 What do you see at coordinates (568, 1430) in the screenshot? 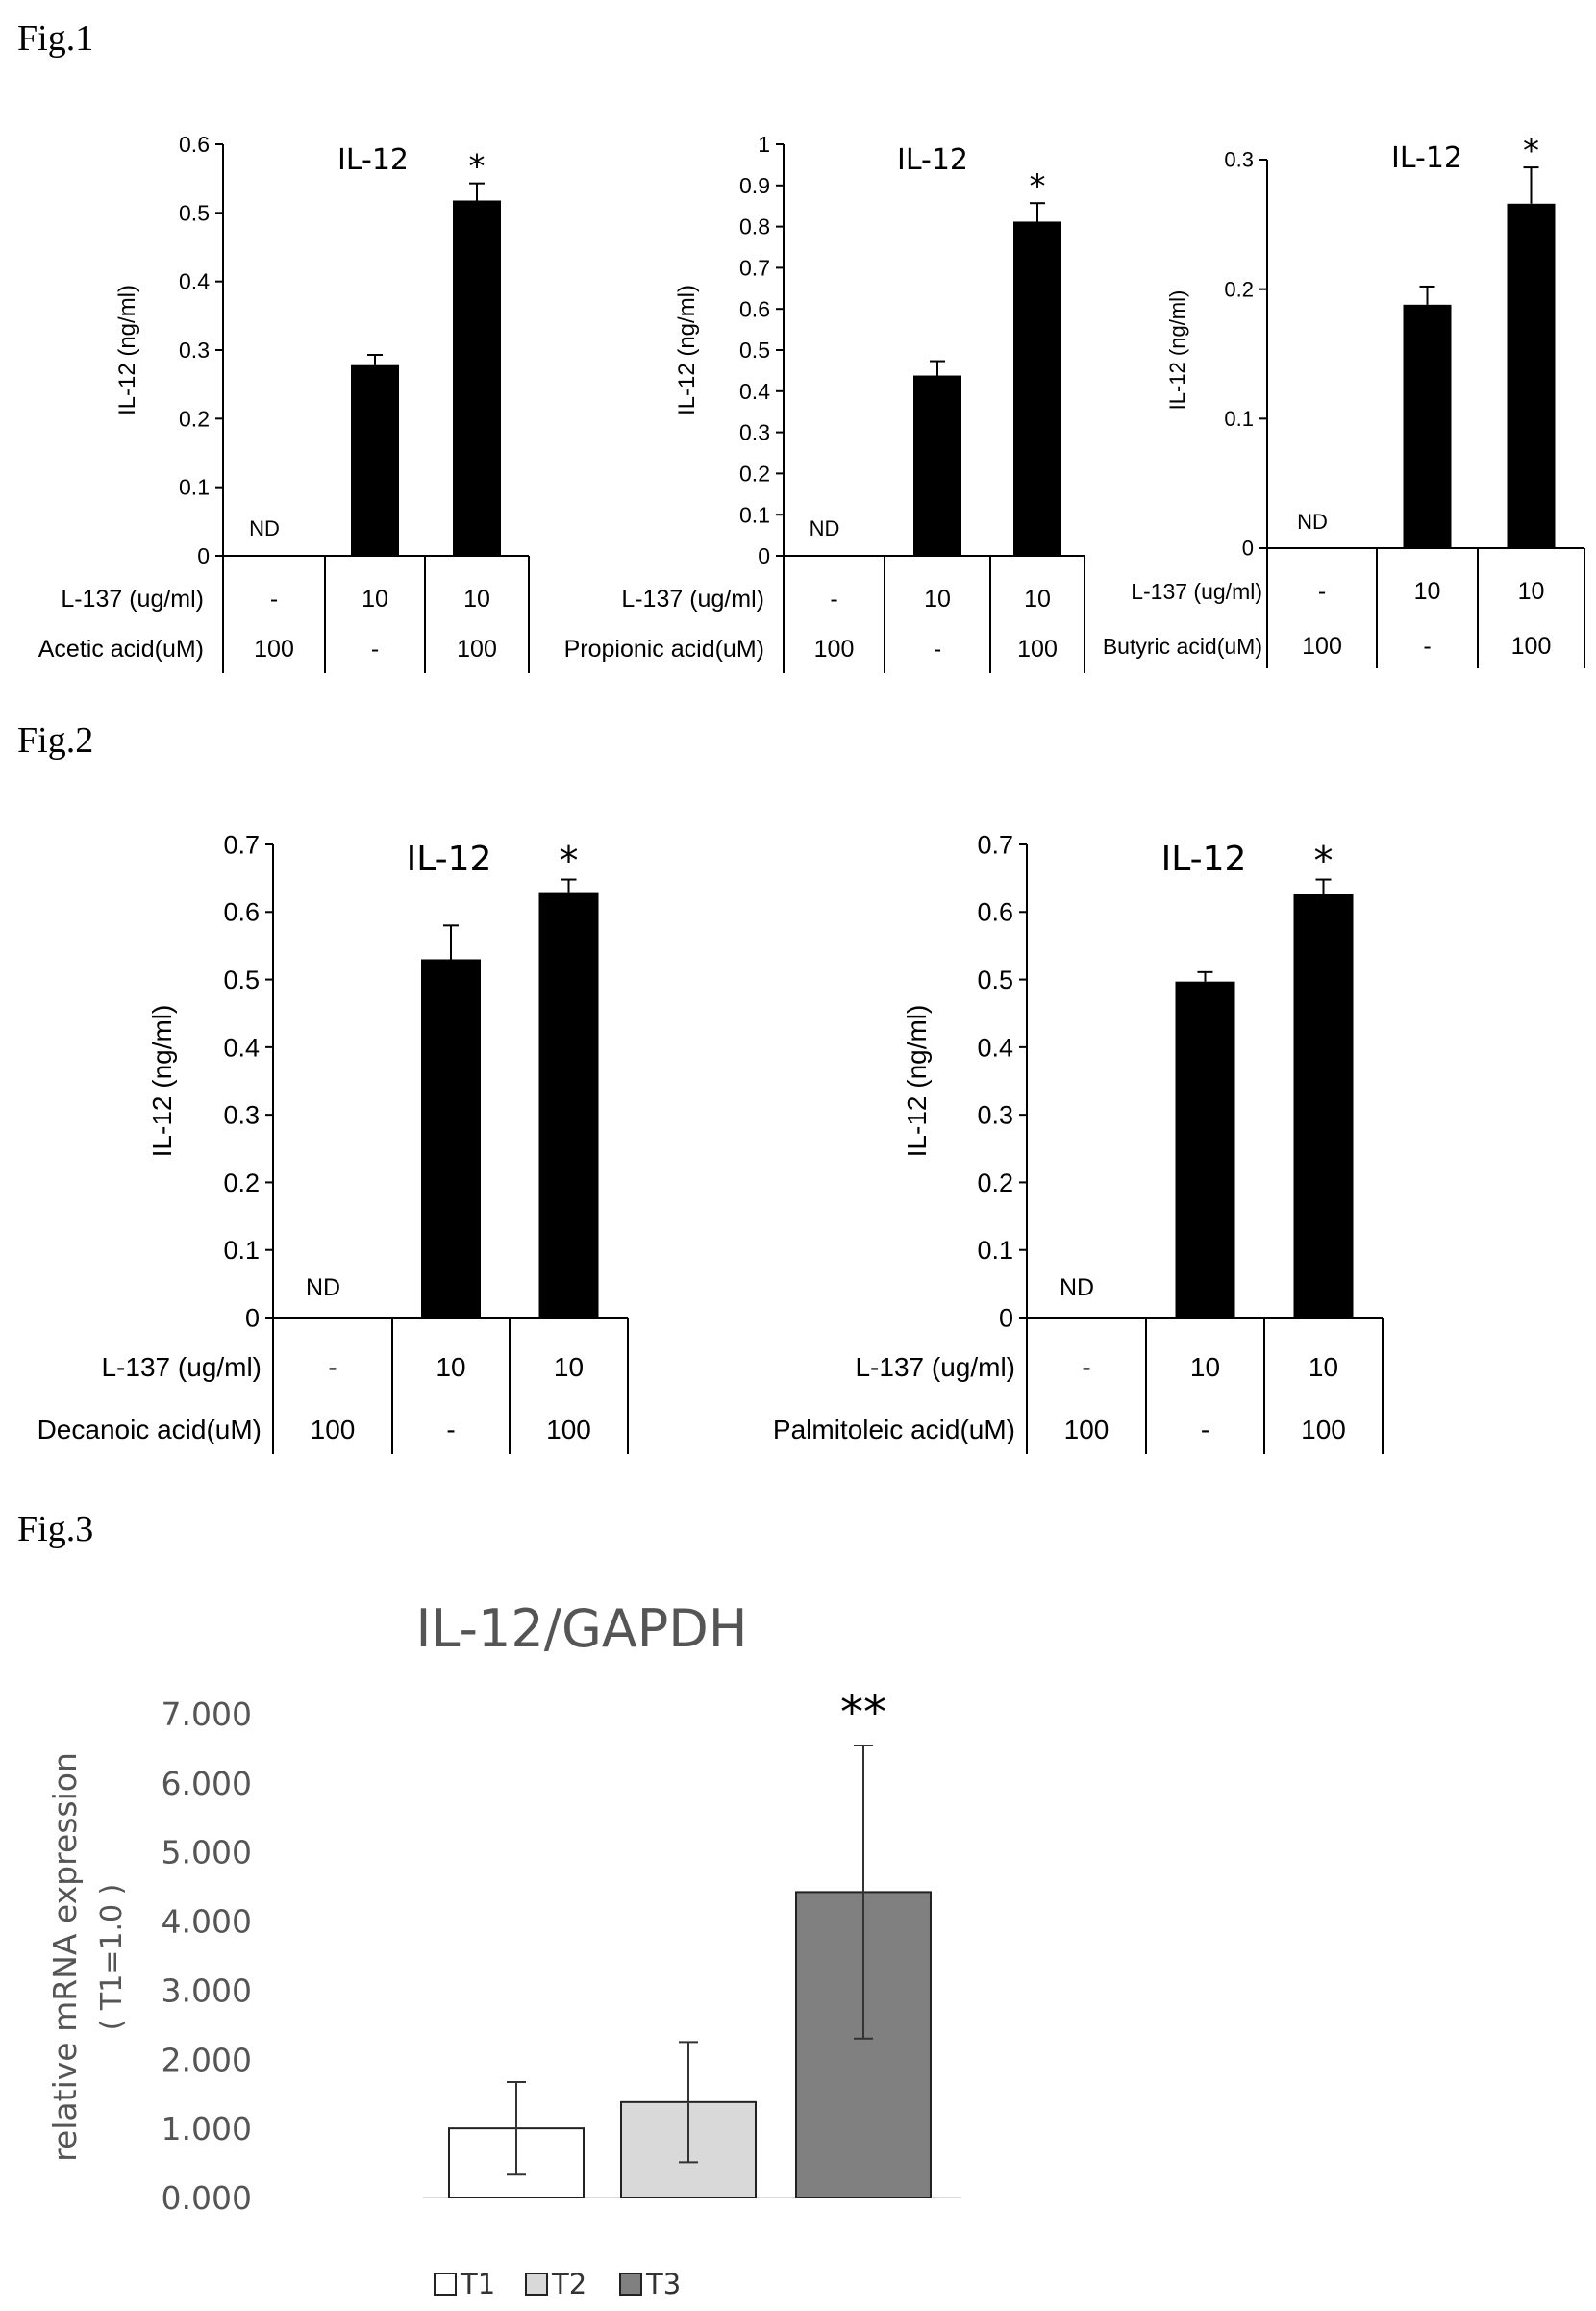
I see `c4-cell: 100` at bounding box center [568, 1430].